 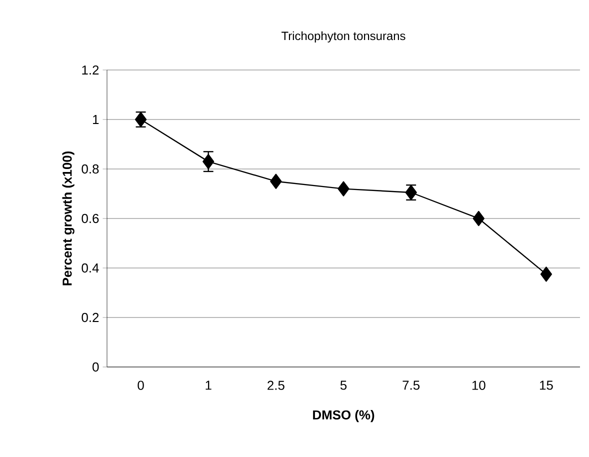 I want to click on y-tick-label: 0.6, so click(x=90, y=219).